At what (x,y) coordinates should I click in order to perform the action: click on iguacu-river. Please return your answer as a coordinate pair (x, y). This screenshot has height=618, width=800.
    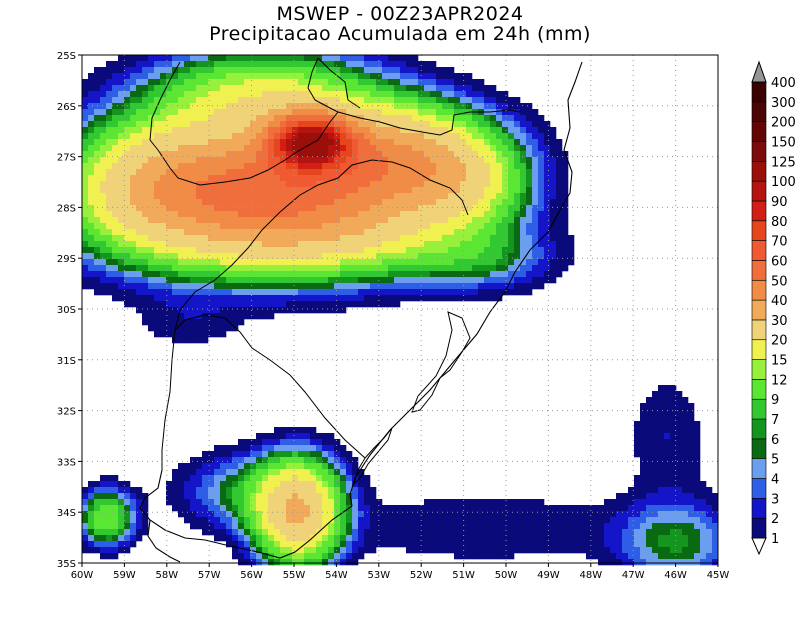
    Looking at the image, I should click on (323, 100).